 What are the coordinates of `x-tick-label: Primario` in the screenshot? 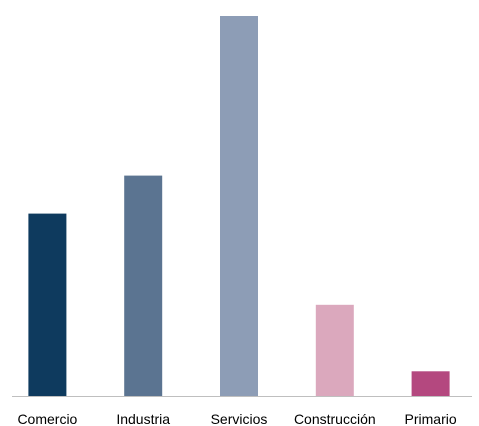 It's located at (431, 418).